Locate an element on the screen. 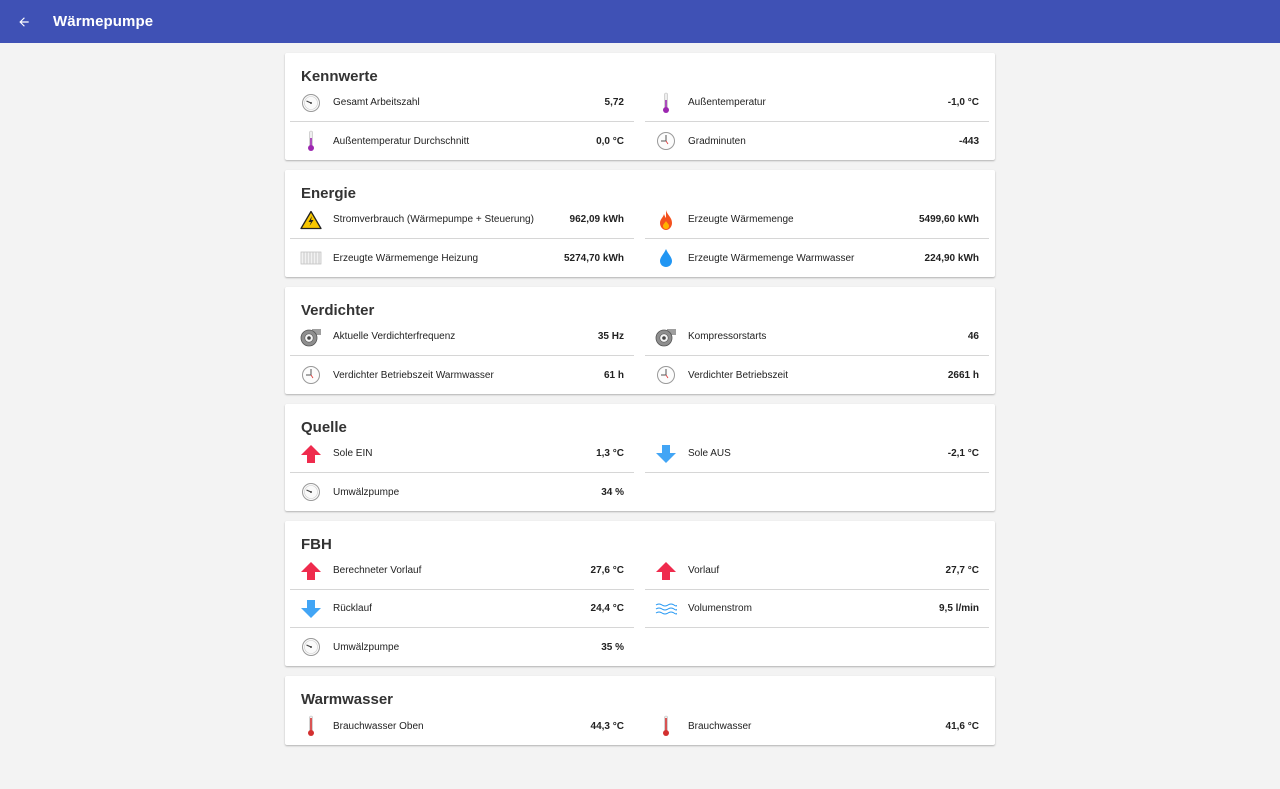 The height and width of the screenshot is (789, 1280). entity-row: Aktuelle Verdichterfrequenz 35 Hz is located at coordinates (462, 337).